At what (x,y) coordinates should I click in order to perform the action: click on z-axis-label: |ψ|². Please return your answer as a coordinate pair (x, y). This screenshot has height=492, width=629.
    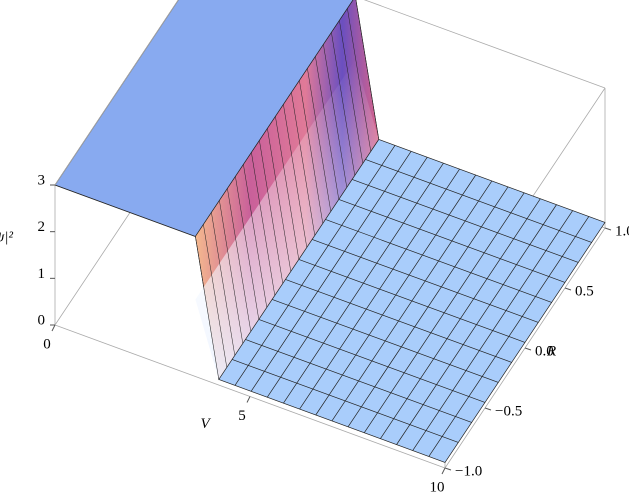
    Looking at the image, I should click on (7, 237).